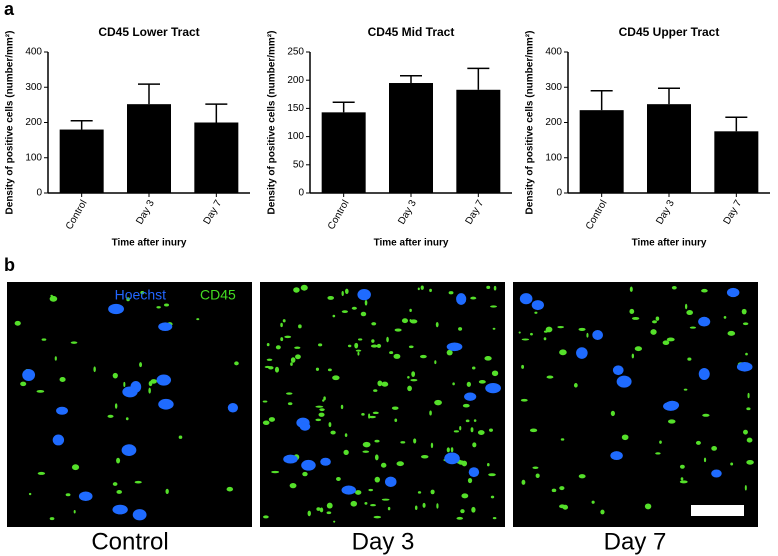 This screenshot has height=556, width=778. I want to click on image-caption: Control, so click(129, 541).